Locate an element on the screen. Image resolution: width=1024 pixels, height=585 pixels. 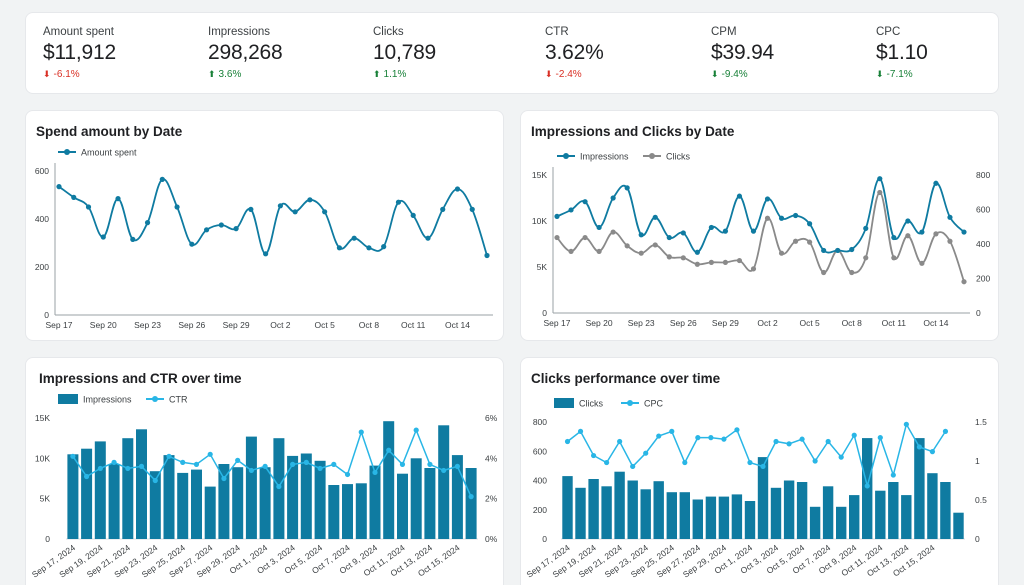
kpi-label: Amount spent is located at coordinates (78, 32).